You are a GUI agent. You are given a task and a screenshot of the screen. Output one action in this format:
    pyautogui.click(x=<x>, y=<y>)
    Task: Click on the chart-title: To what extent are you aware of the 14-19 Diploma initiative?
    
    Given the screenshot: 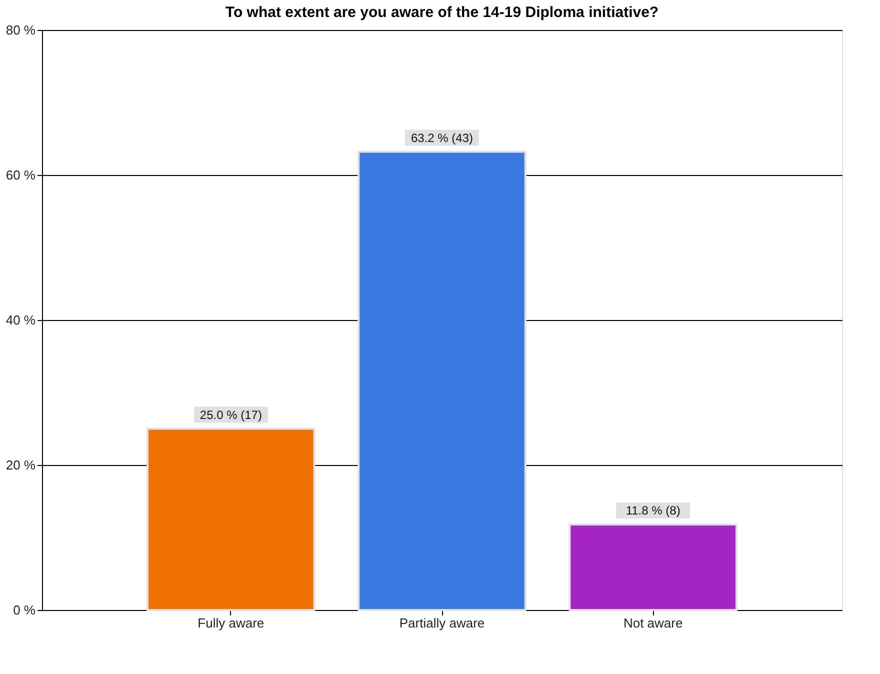 What is the action you would take?
    pyautogui.click(x=442, y=12)
    